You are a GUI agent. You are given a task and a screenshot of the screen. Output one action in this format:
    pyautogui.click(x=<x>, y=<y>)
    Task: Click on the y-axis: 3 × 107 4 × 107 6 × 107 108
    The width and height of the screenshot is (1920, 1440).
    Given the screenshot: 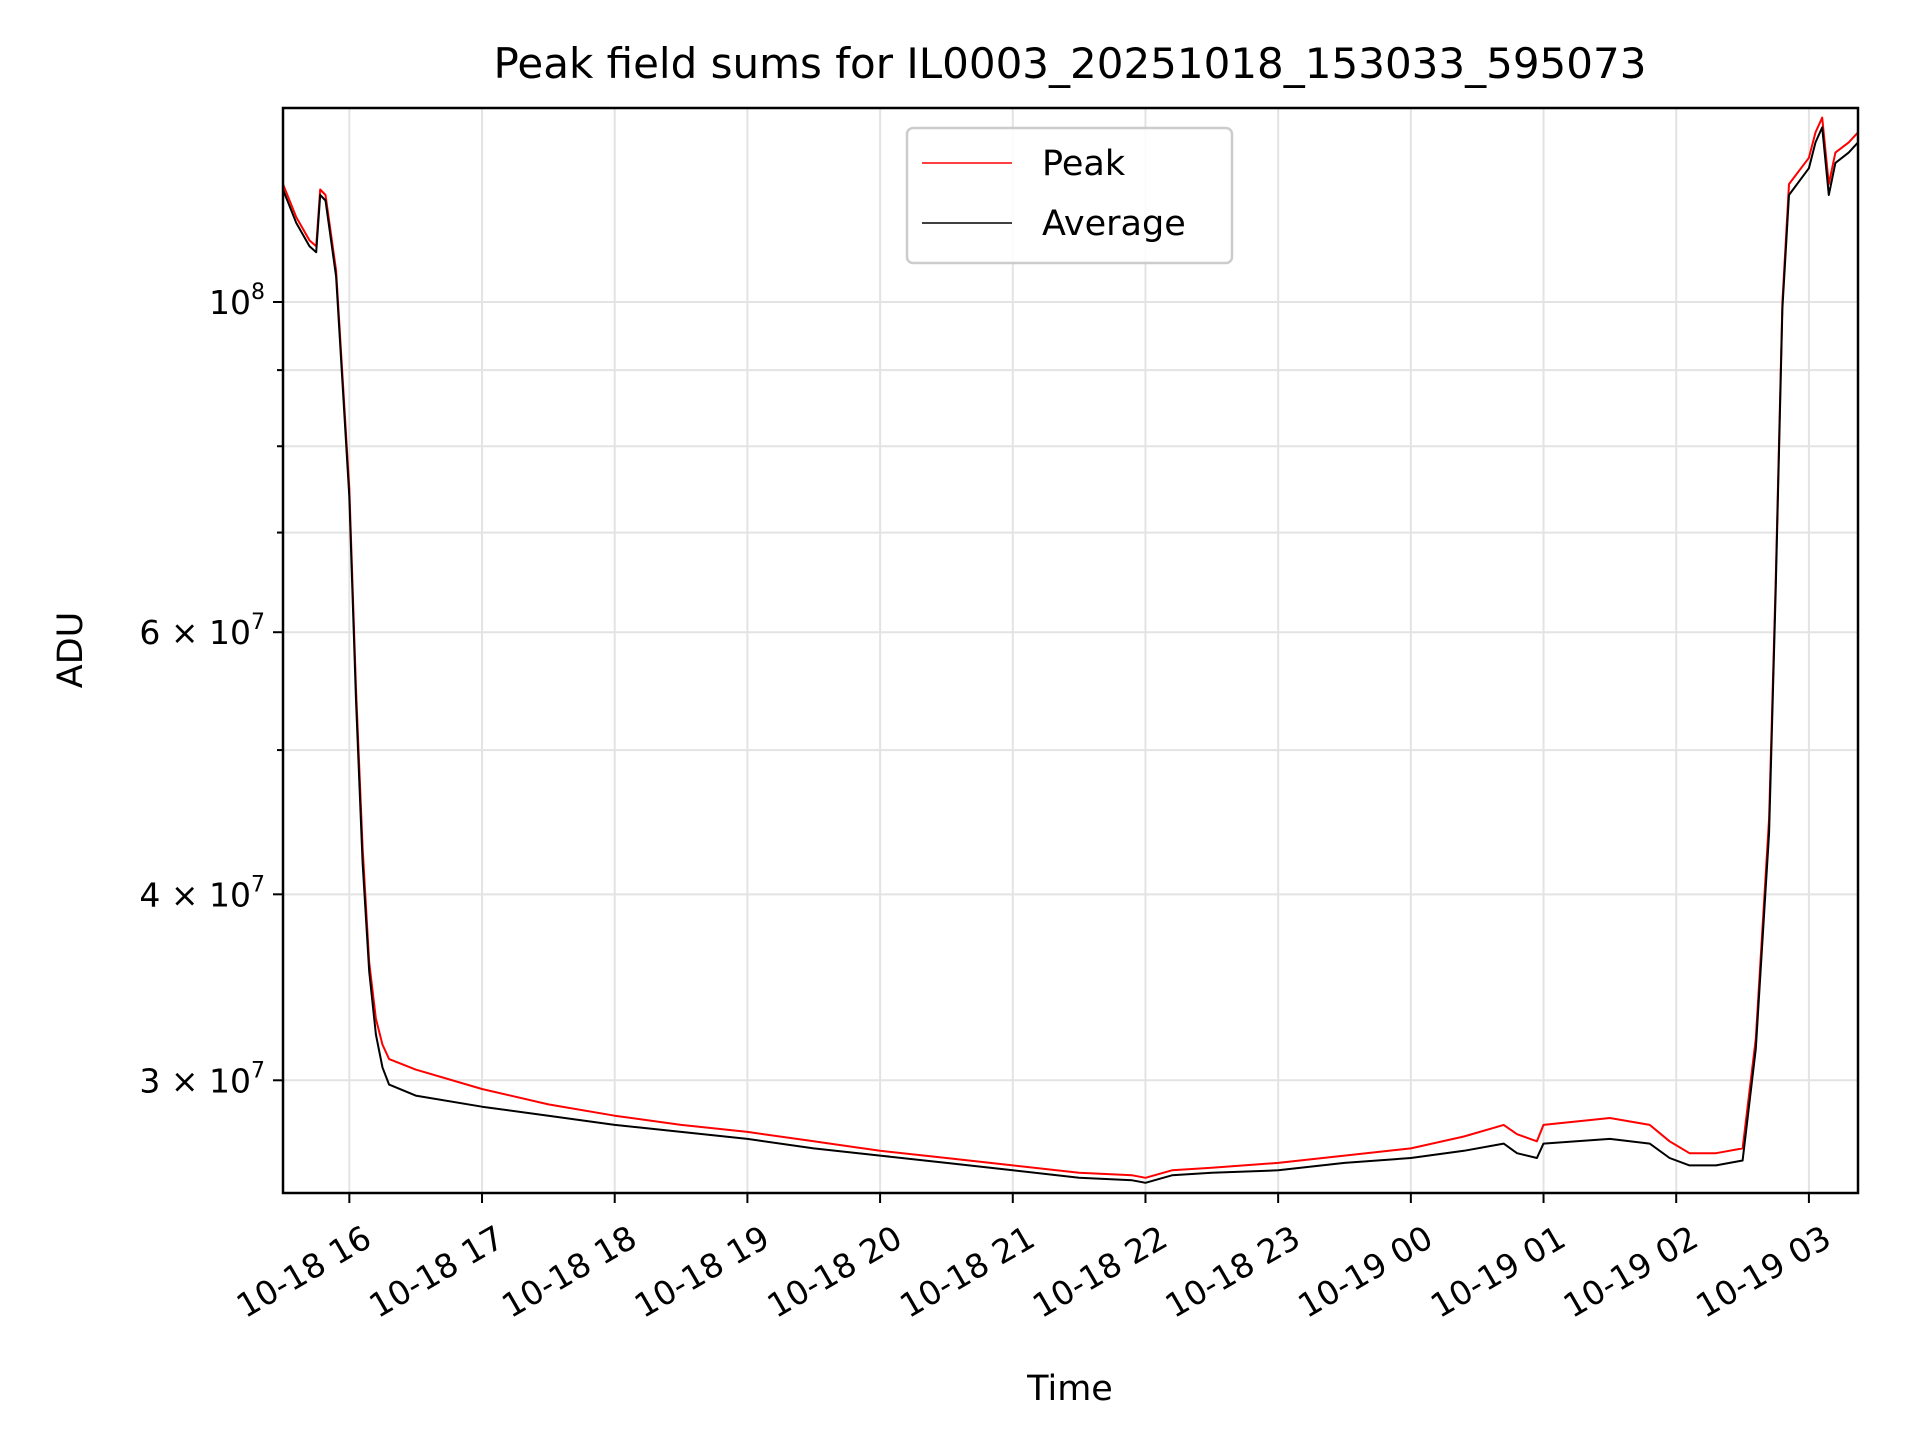 What is the action you would take?
    pyautogui.click(x=211, y=690)
    